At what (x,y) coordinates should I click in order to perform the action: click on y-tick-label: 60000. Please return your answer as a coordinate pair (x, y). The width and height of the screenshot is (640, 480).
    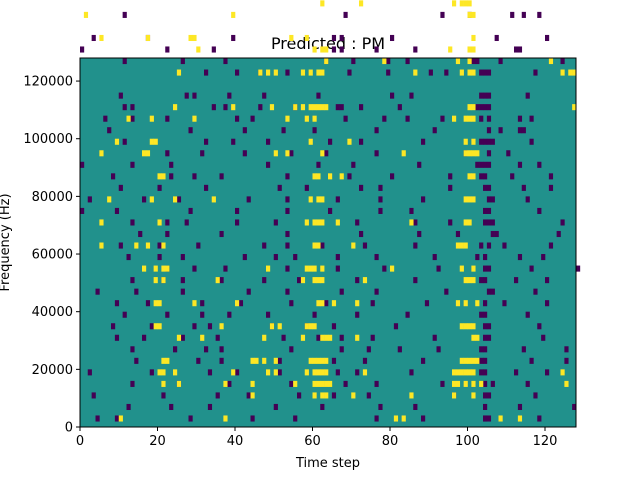
    Looking at the image, I should click on (52, 255).